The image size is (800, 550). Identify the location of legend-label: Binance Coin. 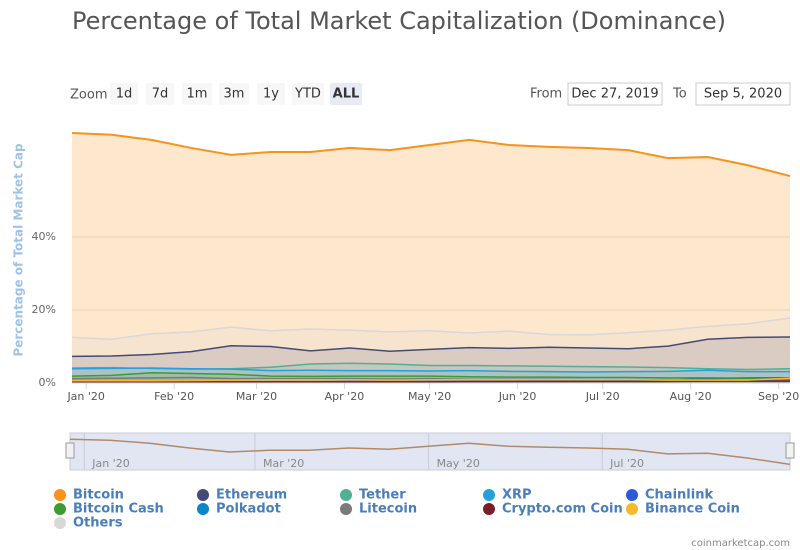
(692, 509).